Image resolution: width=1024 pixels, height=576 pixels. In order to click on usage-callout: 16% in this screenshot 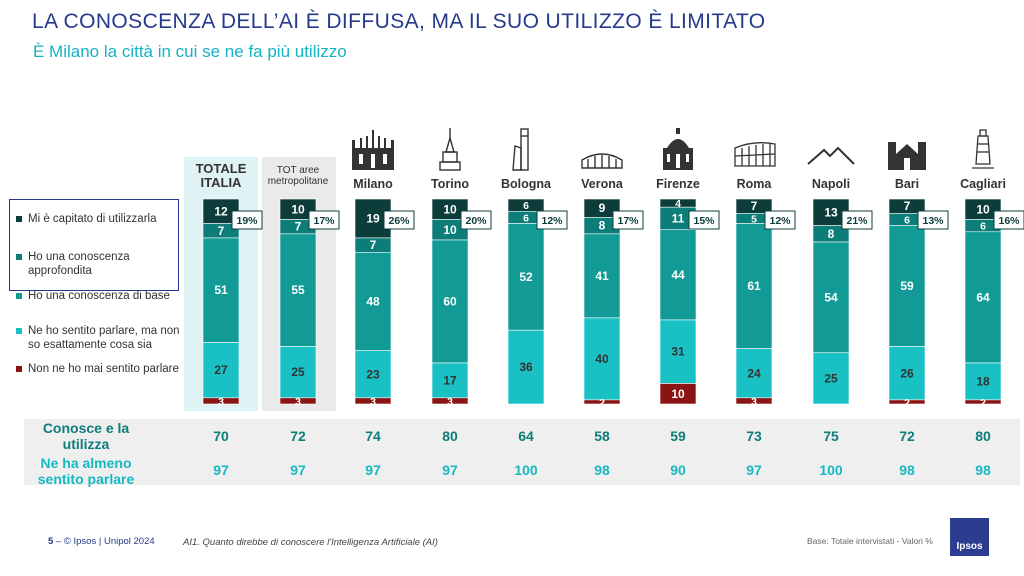, I will do `click(1008, 220)`.